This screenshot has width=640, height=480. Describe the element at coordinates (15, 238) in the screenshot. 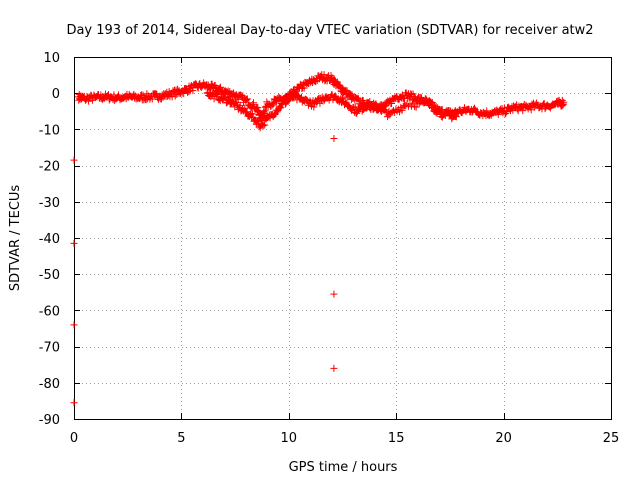

I see `y-axis-label: SDTVAR / TECUs` at that location.